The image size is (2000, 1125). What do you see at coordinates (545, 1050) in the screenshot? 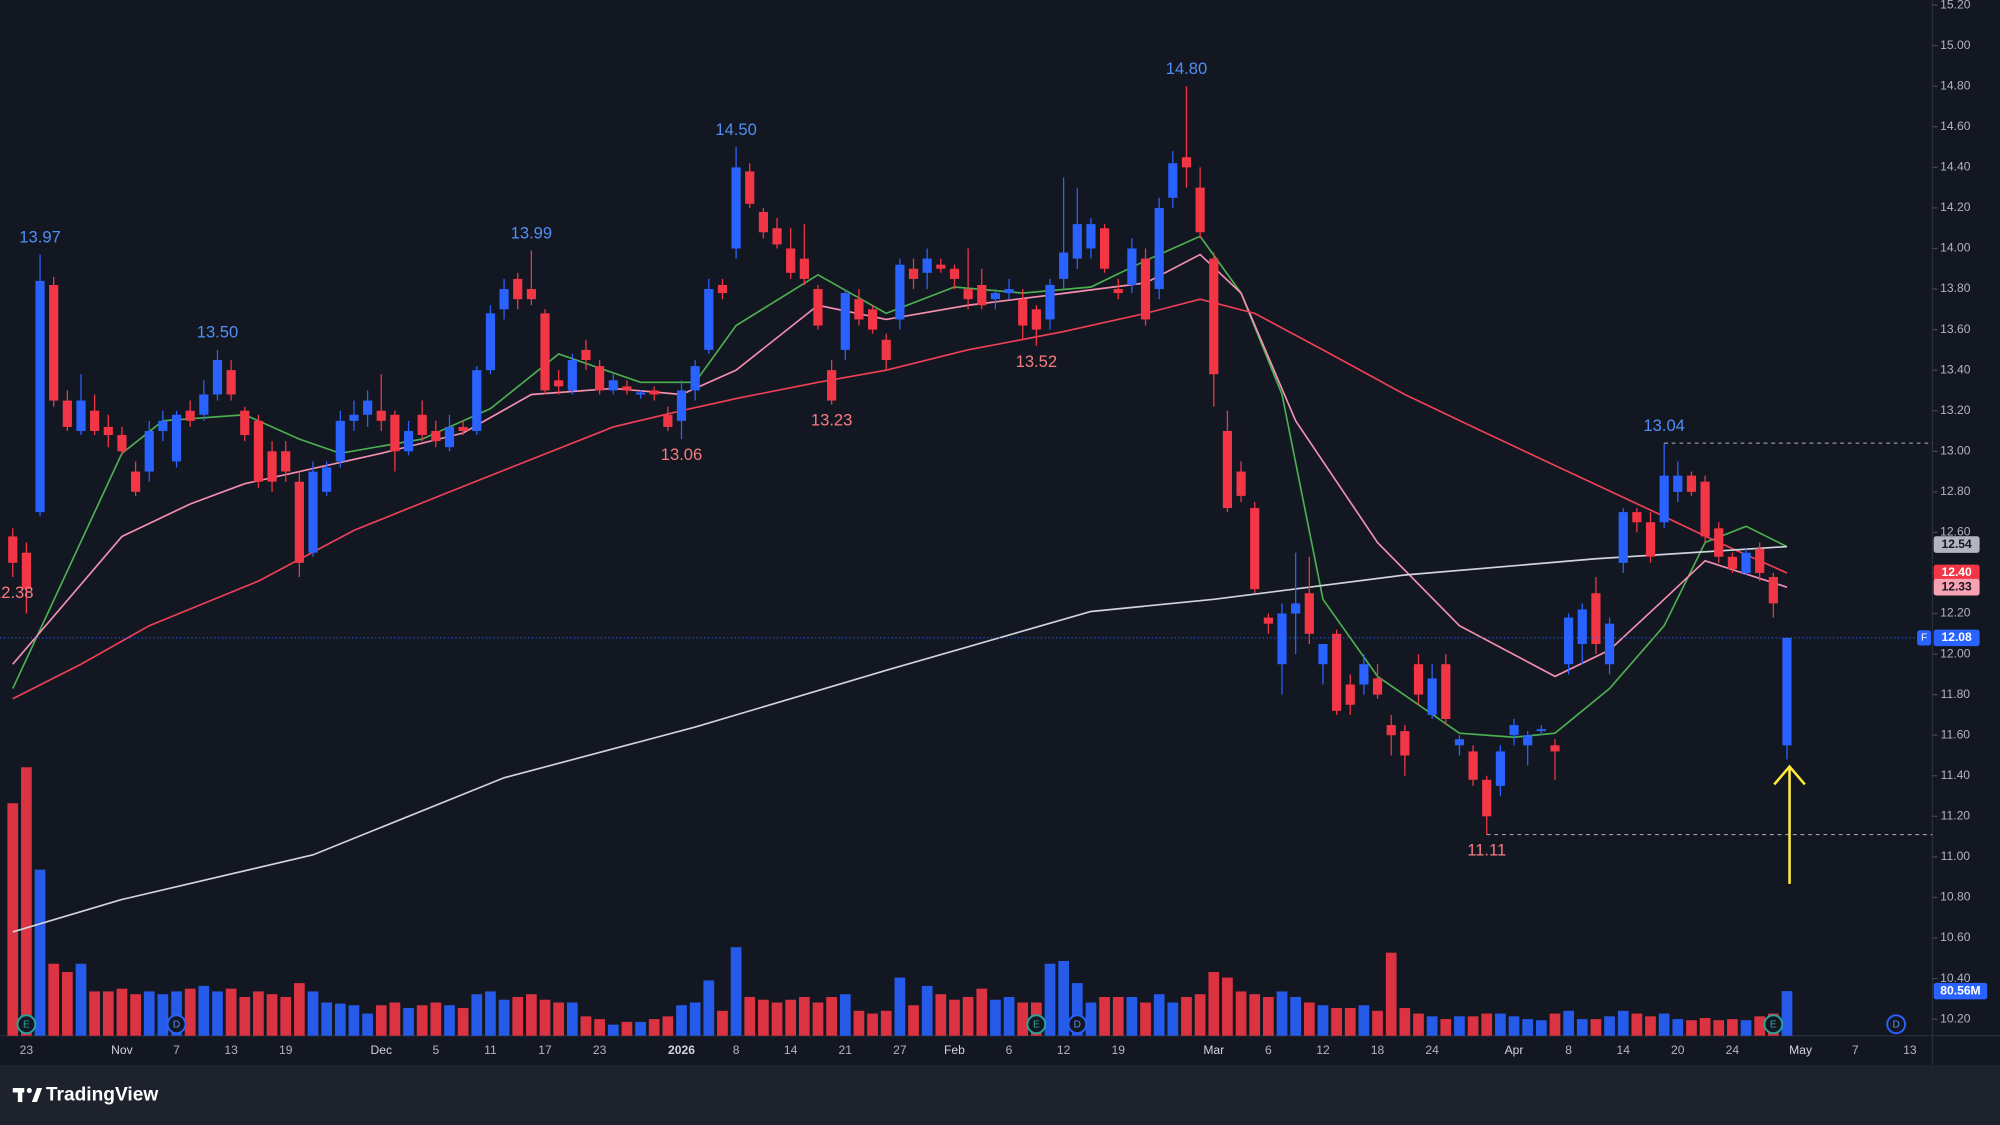
I see `x-tick-label: 17` at bounding box center [545, 1050].